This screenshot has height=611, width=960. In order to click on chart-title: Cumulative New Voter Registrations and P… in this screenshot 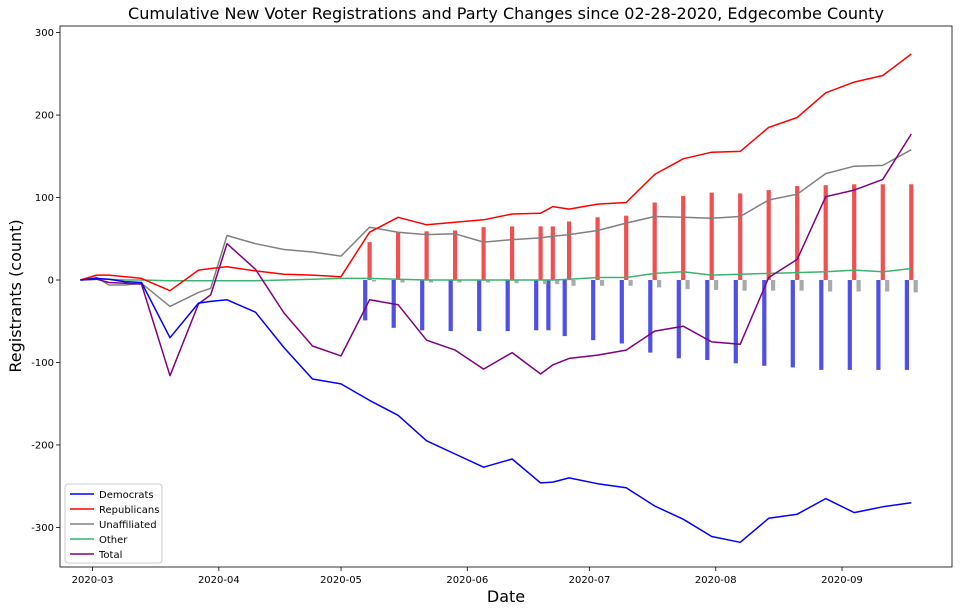, I will do `click(506, 13)`.